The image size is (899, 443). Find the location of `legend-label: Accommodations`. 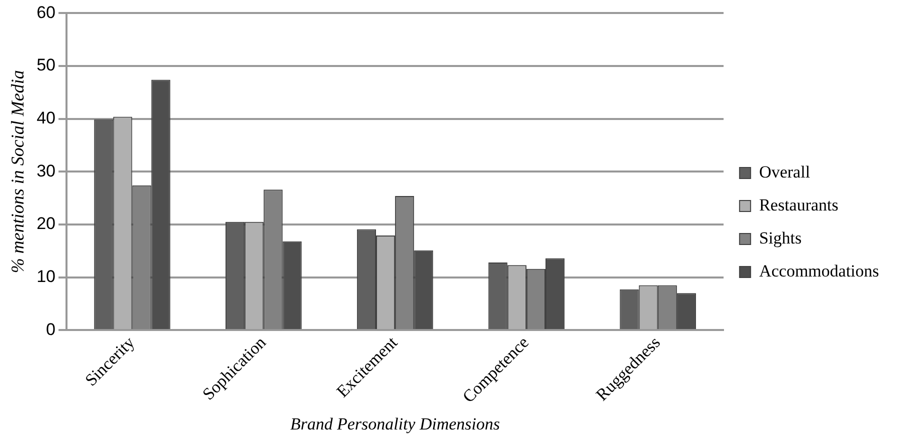

legend-label: Accommodations is located at coordinates (819, 270).